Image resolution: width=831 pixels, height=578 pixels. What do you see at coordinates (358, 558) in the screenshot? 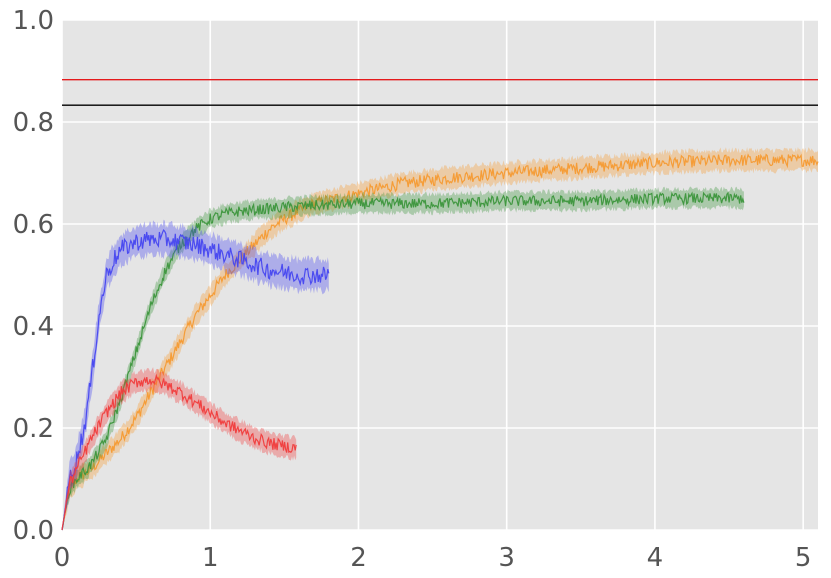
I see `x-tick-label: 2` at bounding box center [358, 558].